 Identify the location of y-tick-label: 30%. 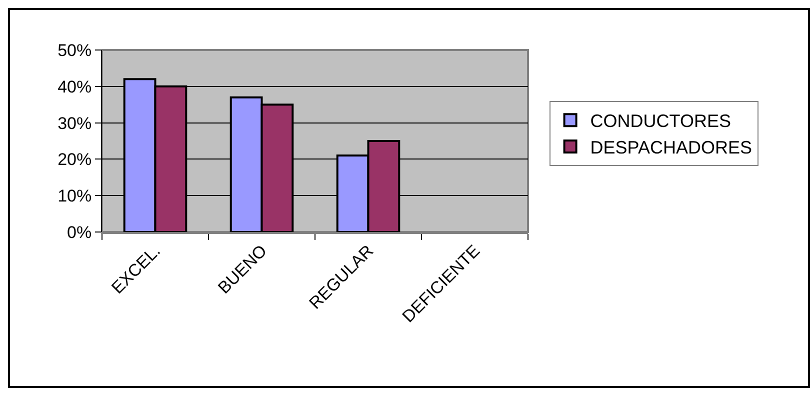
(75, 123).